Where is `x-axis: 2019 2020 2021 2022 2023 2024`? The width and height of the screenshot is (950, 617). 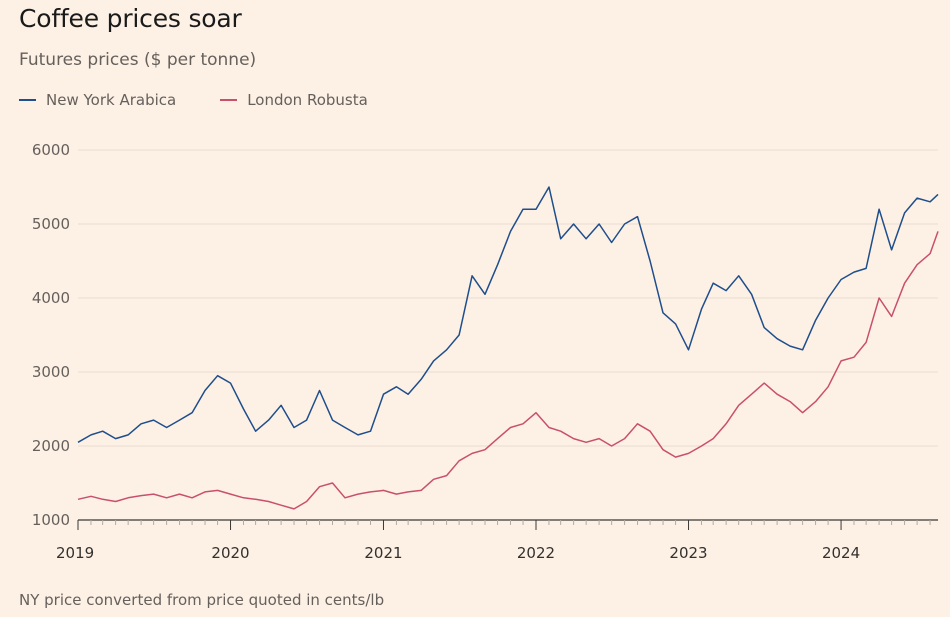
x-axis: 2019 2020 2021 2022 2023 2024 is located at coordinates (497, 540).